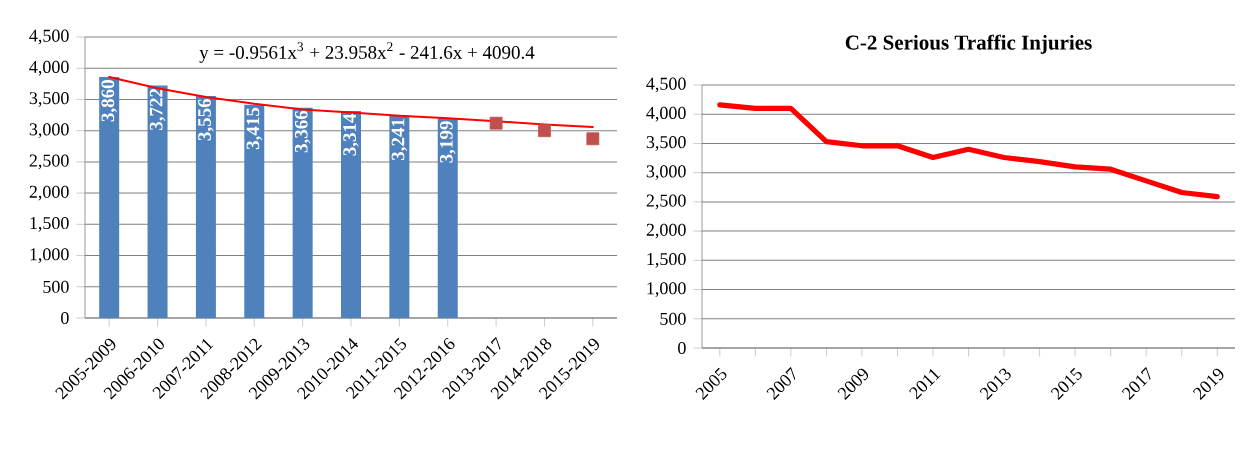  Describe the element at coordinates (206, 119) in the screenshot. I see `data-label: 3,556` at that location.